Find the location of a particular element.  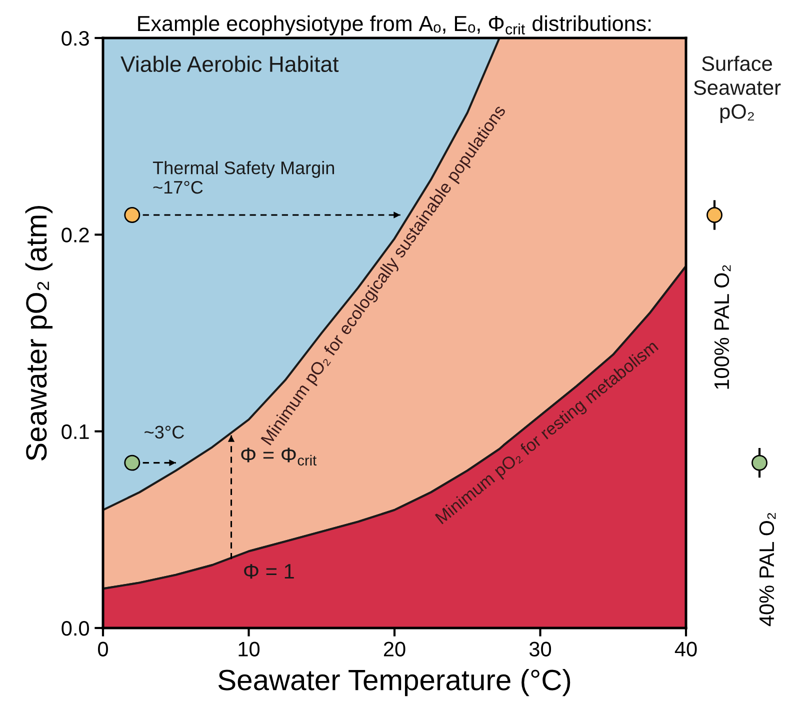

annotation: Viable Aerobic Habitat is located at coordinates (229, 64).